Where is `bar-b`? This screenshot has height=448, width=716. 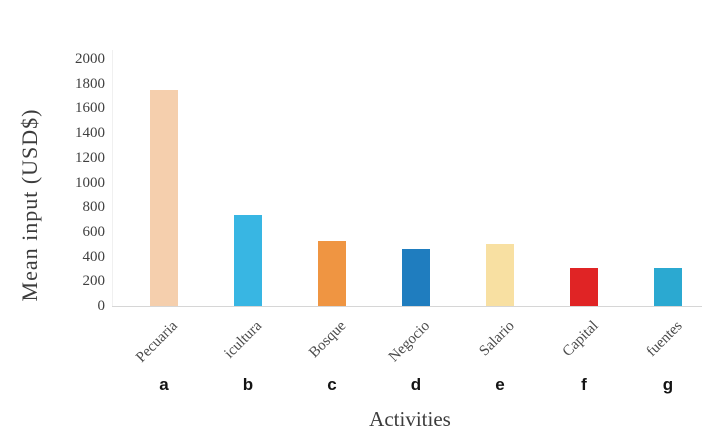
bar-b is located at coordinates (248, 260).